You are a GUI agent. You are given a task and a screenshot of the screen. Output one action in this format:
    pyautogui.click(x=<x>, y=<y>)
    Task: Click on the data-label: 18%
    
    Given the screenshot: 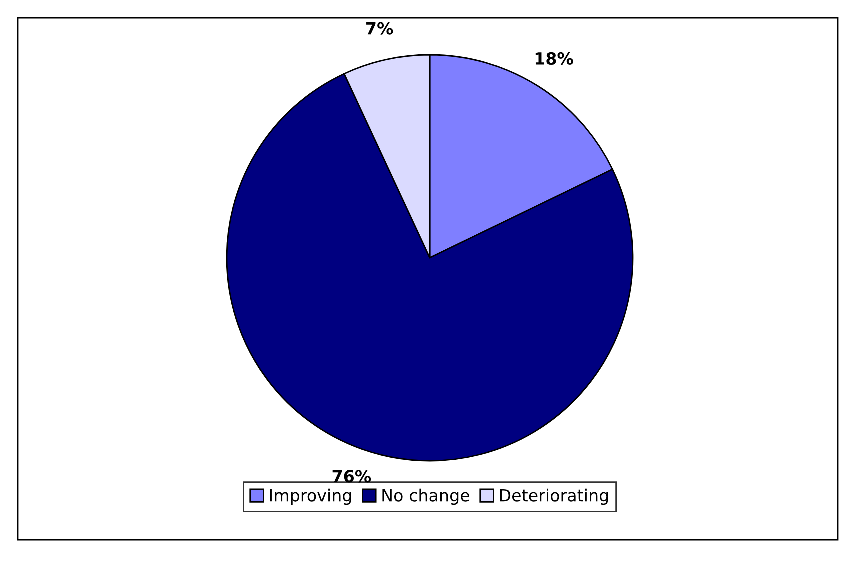 What is the action you would take?
    pyautogui.click(x=555, y=59)
    